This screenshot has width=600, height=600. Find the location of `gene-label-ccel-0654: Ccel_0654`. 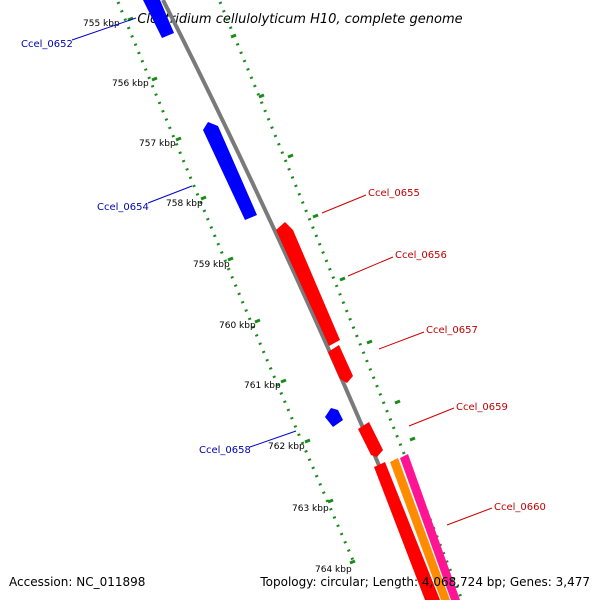

gene-label-ccel-0654: Ccel_0654 is located at coordinates (123, 207).